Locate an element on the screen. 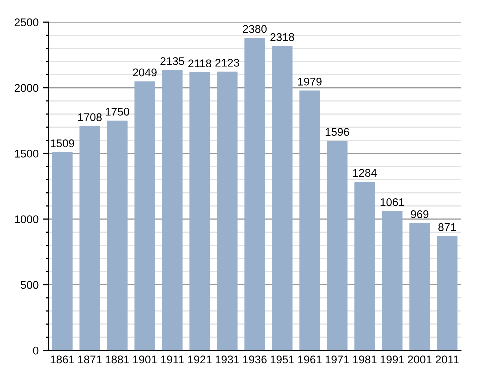  data-label: 1509 is located at coordinates (62, 144).